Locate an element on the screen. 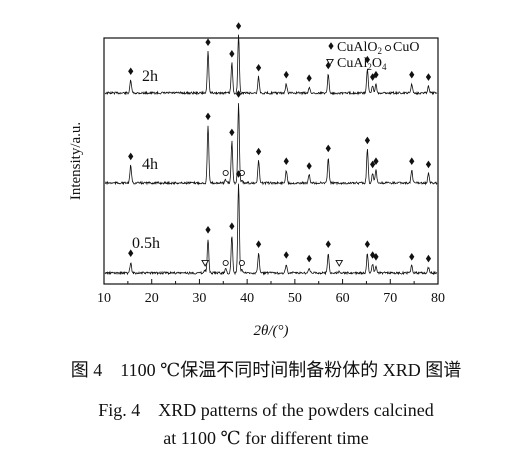 The width and height of the screenshot is (532, 456). figure-caption-chinese: 图 4 1100 ℃保温不同时间制备粉体的 XRD 图谱 is located at coordinates (266, 370).